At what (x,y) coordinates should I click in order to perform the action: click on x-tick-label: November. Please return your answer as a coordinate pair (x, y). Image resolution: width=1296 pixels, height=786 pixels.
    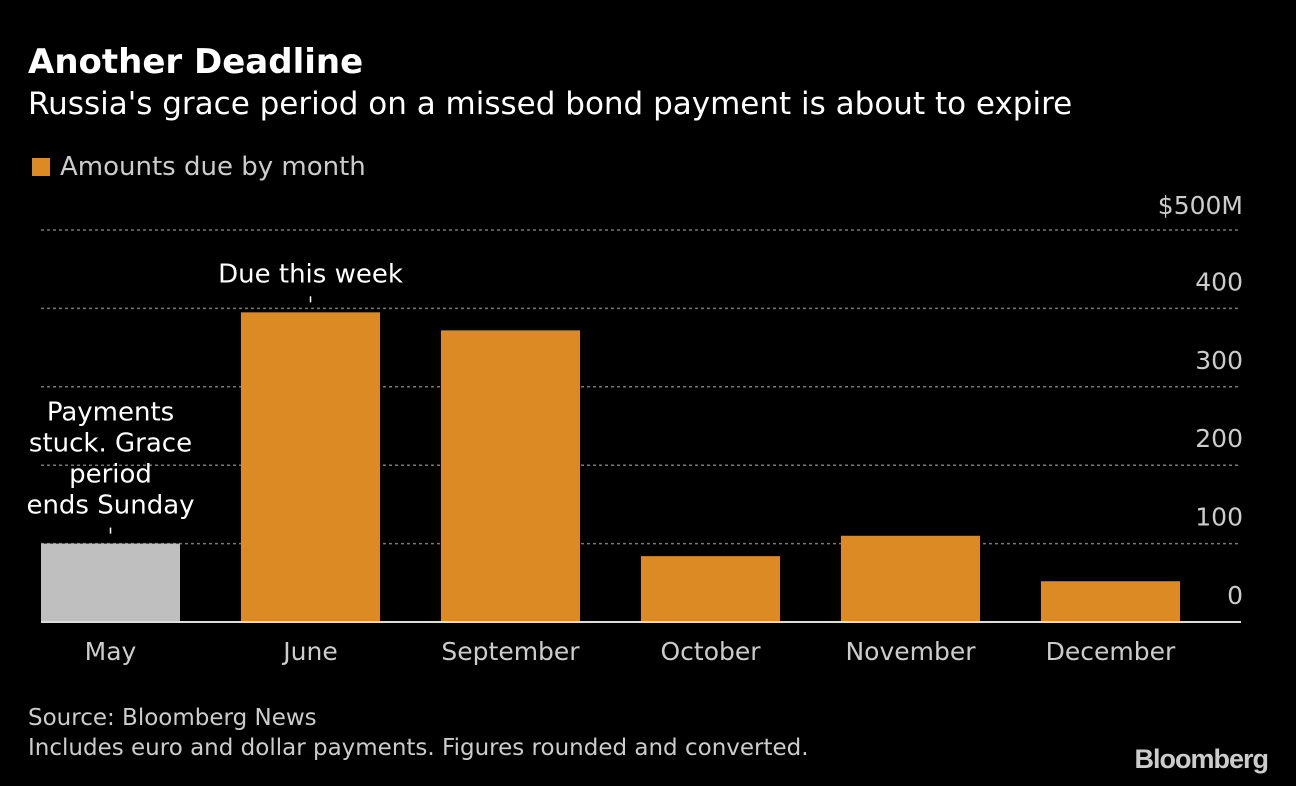
    Looking at the image, I should click on (910, 651).